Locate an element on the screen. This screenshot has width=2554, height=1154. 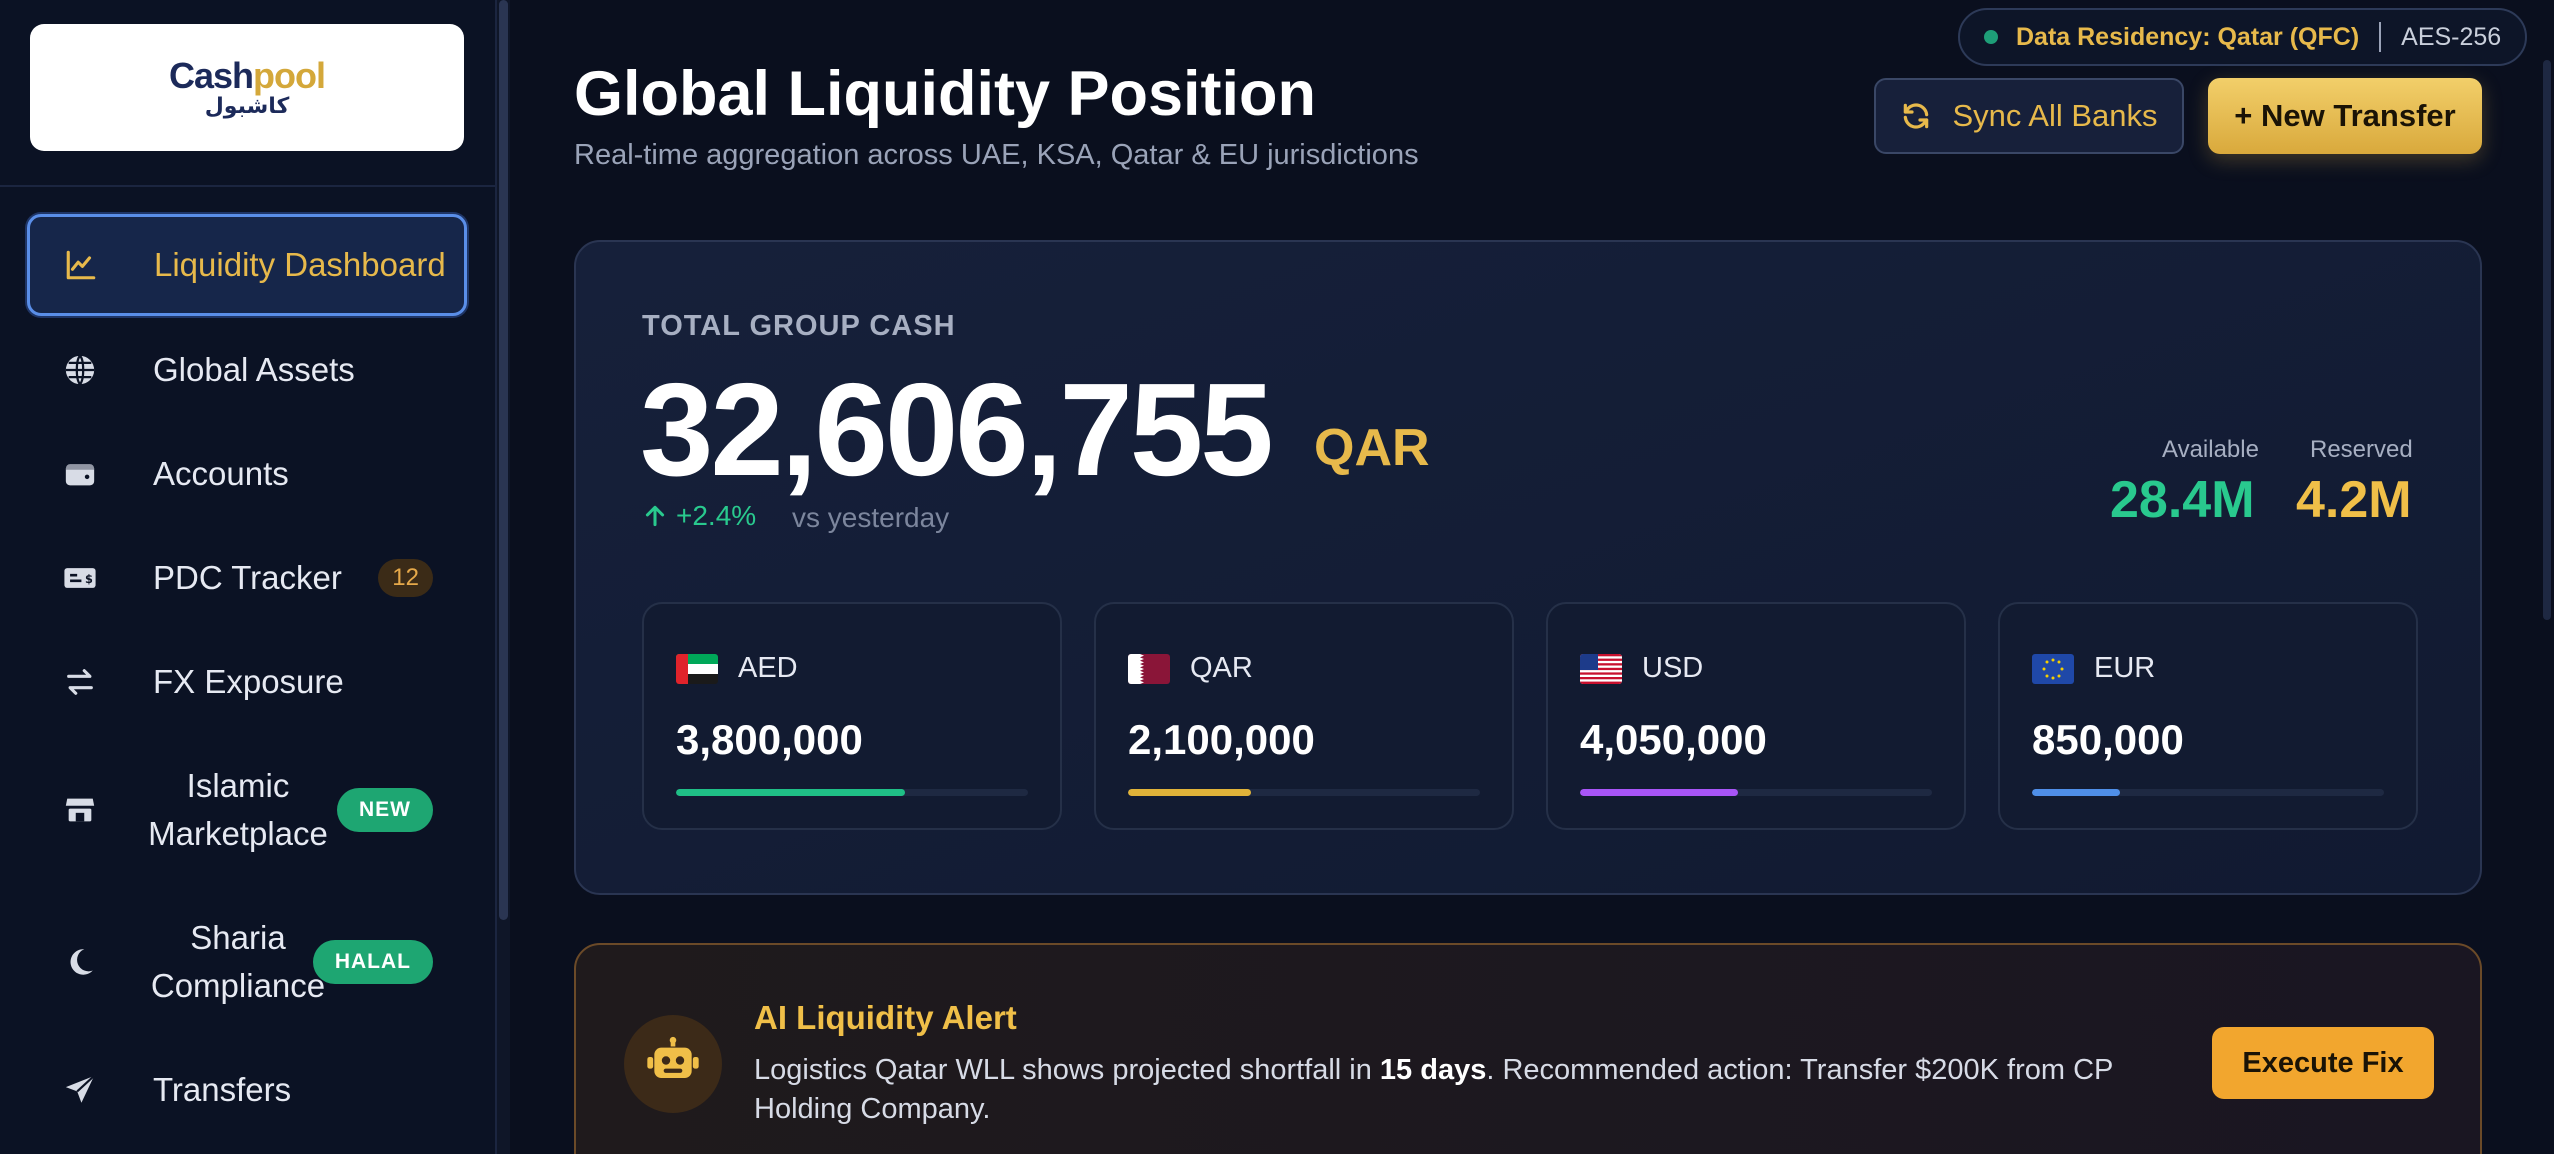
sidebar-item-global-assets: Global Assets is located at coordinates (247, 370).